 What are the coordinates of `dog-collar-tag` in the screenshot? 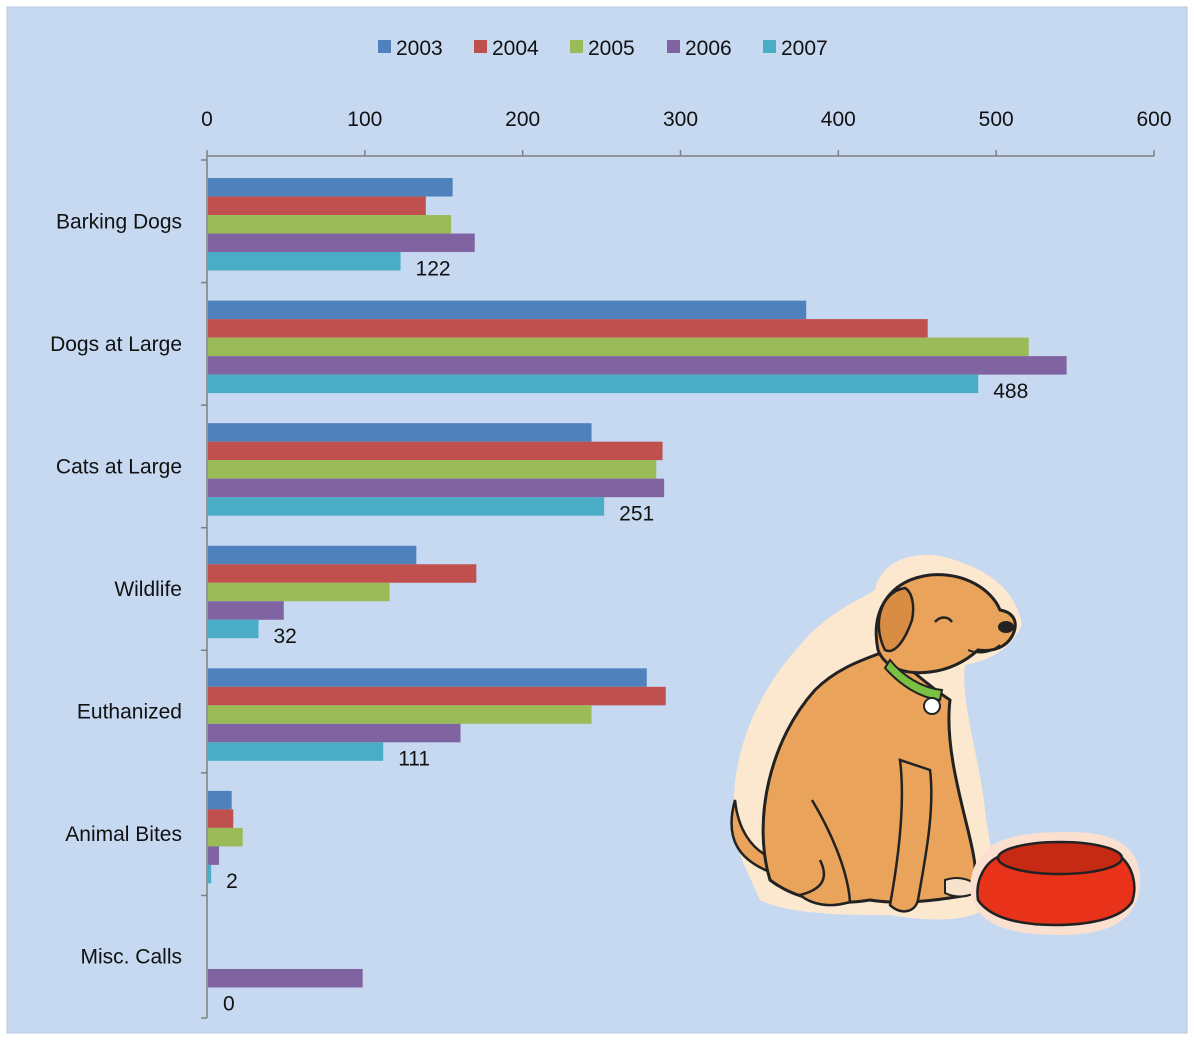 It's located at (932, 706).